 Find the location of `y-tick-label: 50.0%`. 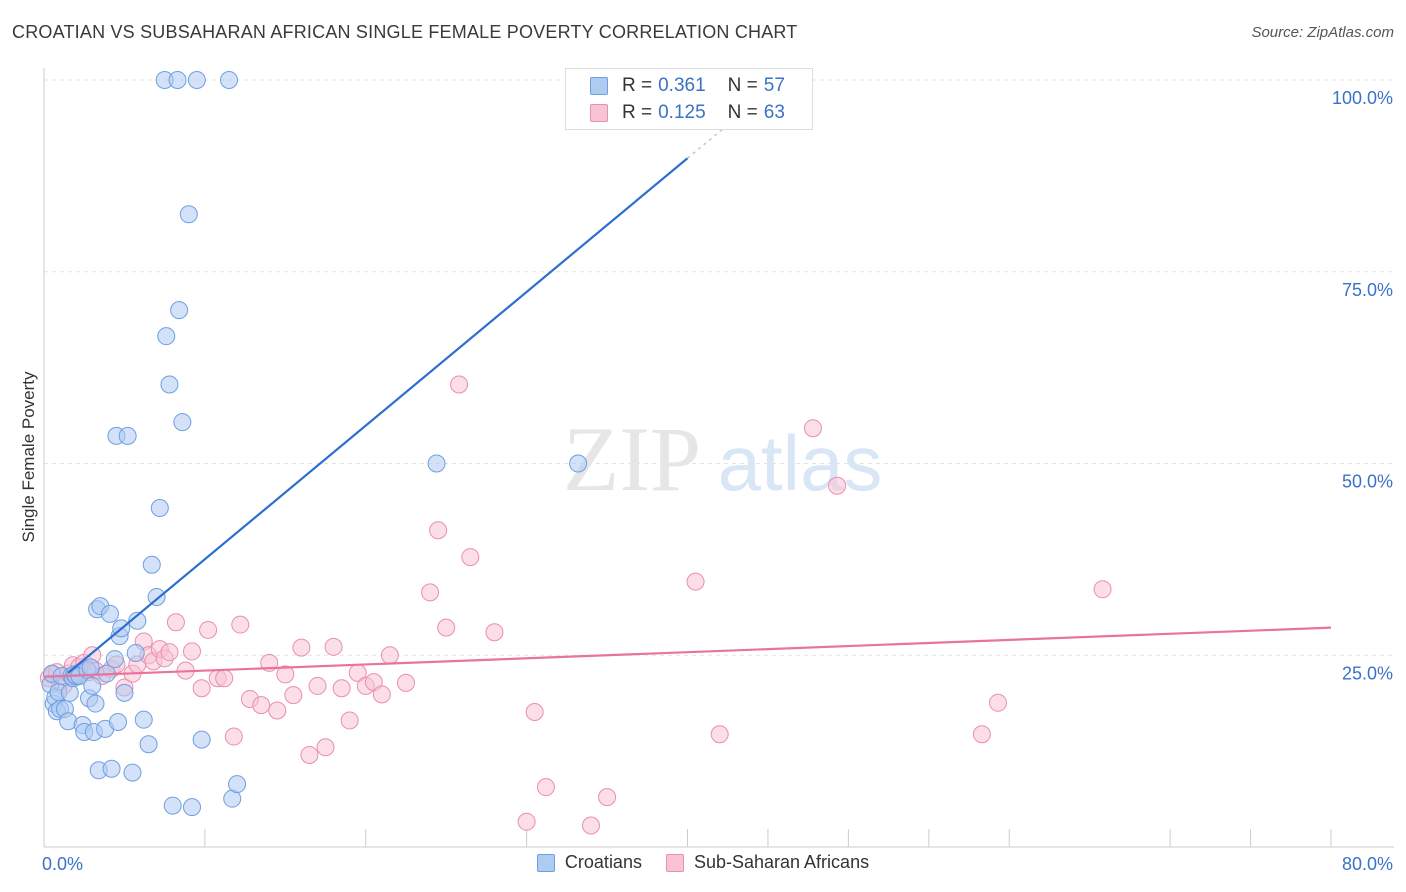

y-tick-label: 50.0% is located at coordinates (1367, 482).